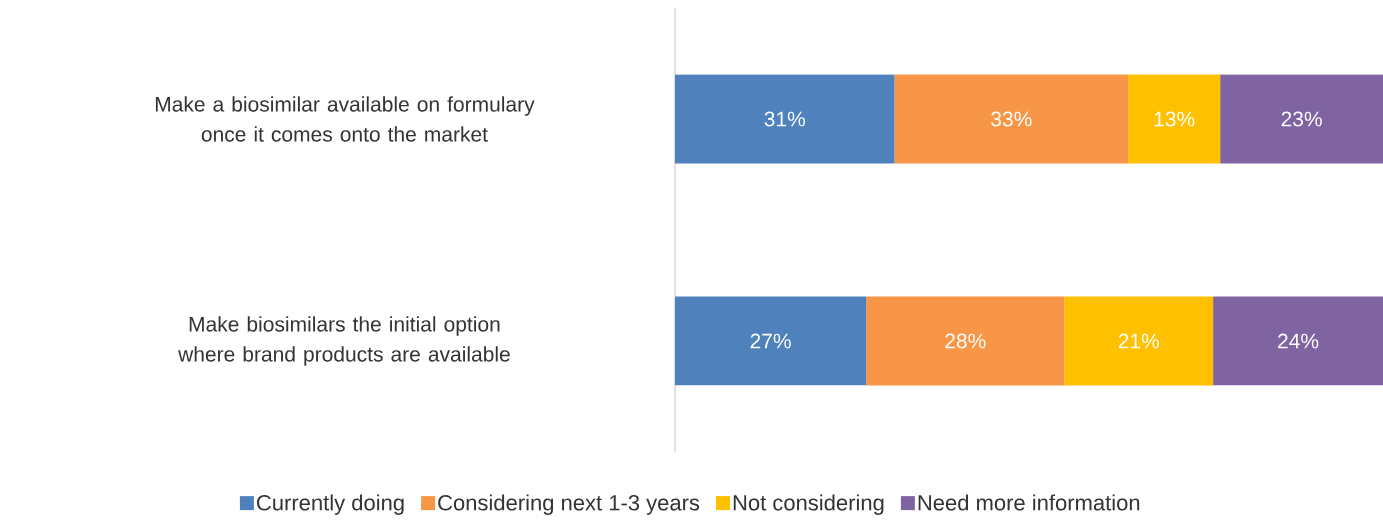 Image resolution: width=1383 pixels, height=527 pixels. What do you see at coordinates (569, 504) in the screenshot?
I see `legend-label: Considering next 1-3 years` at bounding box center [569, 504].